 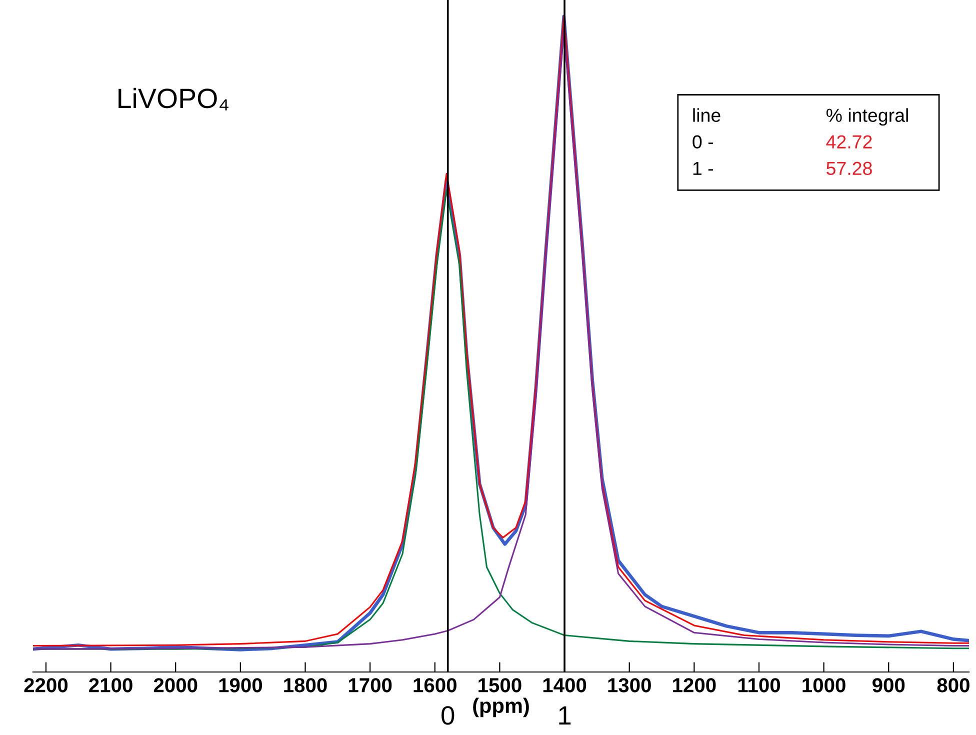 What do you see at coordinates (240, 685) in the screenshot?
I see `x-tick-label: 1900` at bounding box center [240, 685].